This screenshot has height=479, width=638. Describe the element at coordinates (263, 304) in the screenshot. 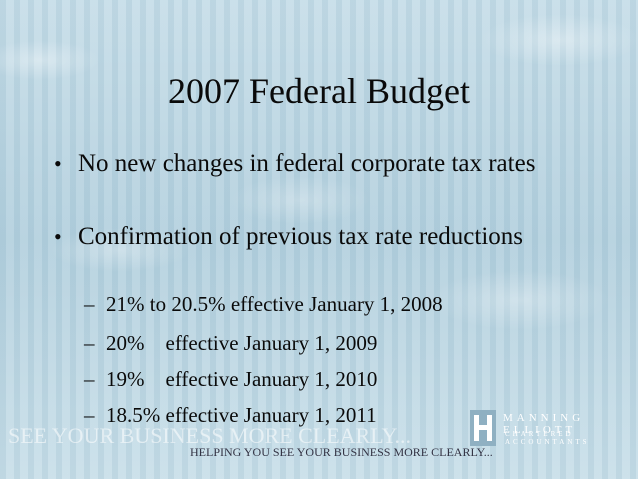

I see `sub-bullet: 21% to 20.5% effective January 1, 2008` at that location.